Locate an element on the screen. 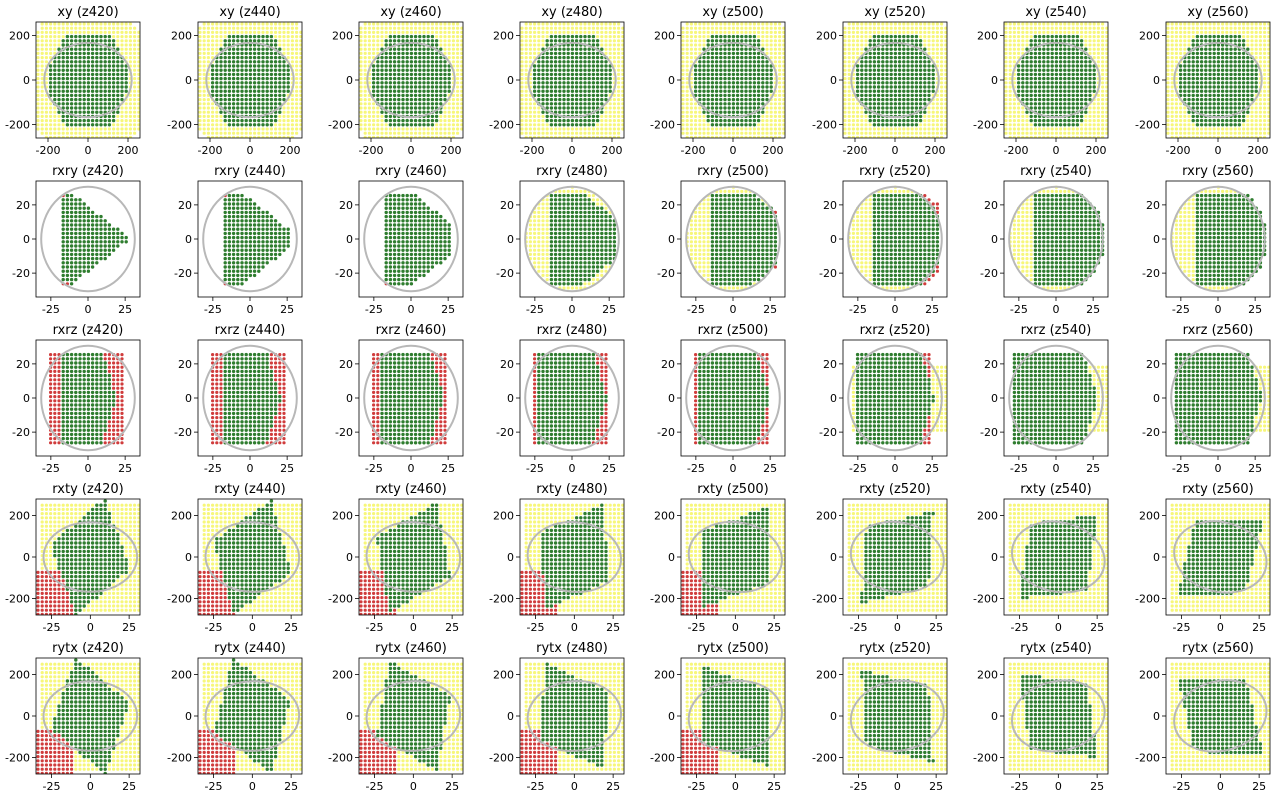  subplot-rxrz-z540-: rxrz (z540) -25 0 25 -20 0 20 is located at coordinates (1044, 399).